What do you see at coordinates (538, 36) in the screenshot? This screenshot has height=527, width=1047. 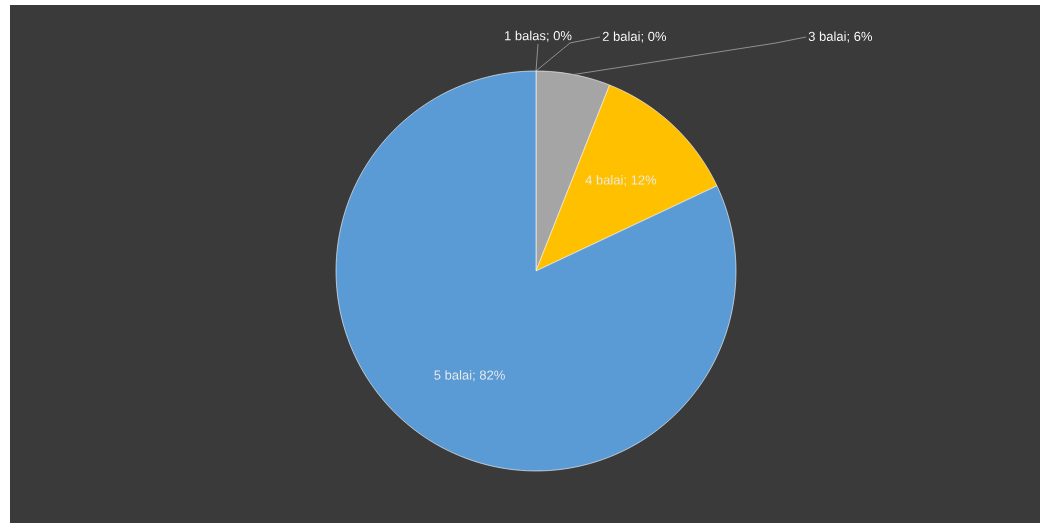 I see `category-label: 1 balas; 0%` at bounding box center [538, 36].